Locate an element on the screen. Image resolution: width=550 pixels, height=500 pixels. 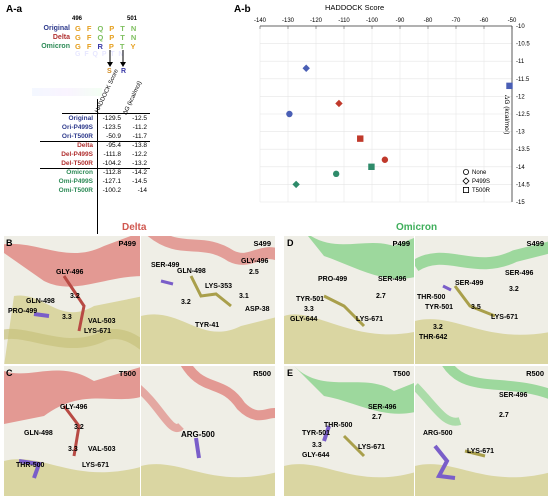
table-row: Ori-P499S -123.5 -11.2 is located at coordinates (95, 127).